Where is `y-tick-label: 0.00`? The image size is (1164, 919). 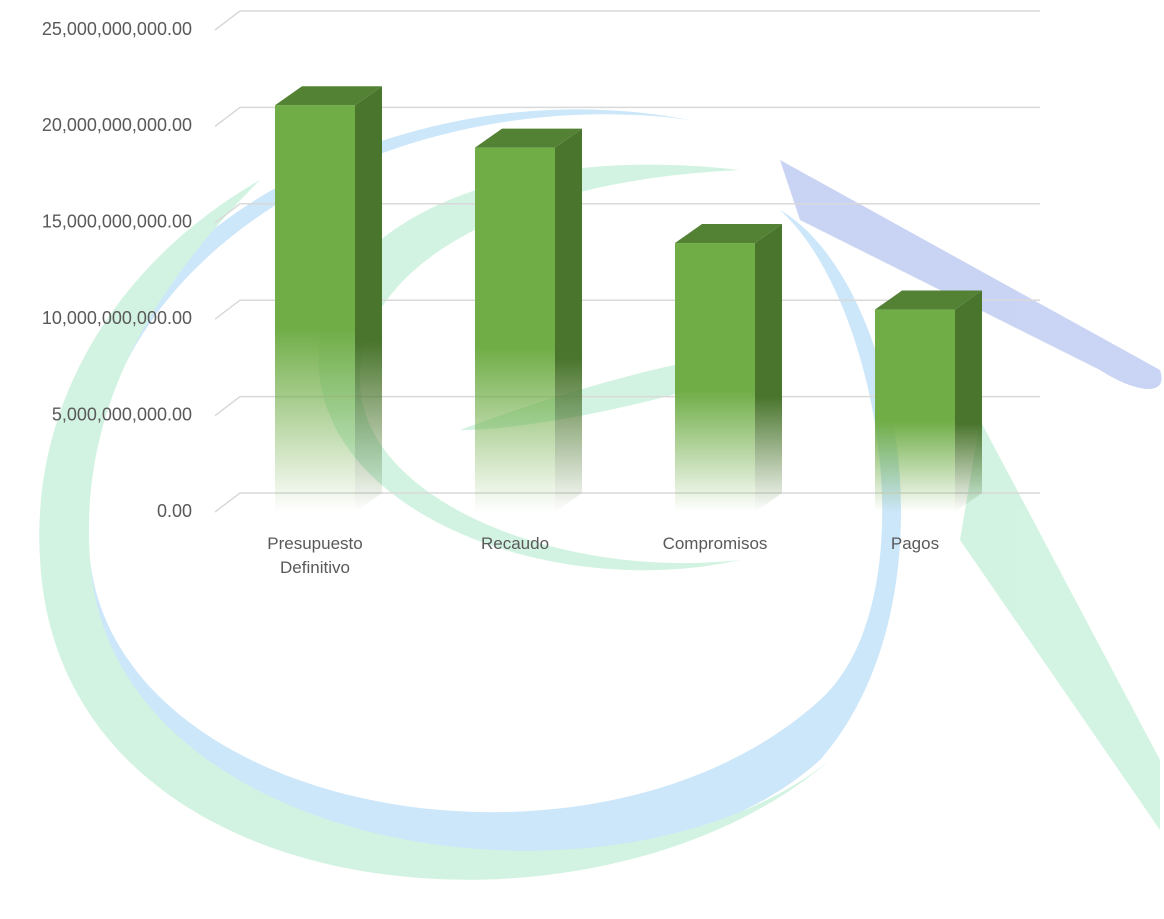 y-tick-label: 0.00 is located at coordinates (174, 511).